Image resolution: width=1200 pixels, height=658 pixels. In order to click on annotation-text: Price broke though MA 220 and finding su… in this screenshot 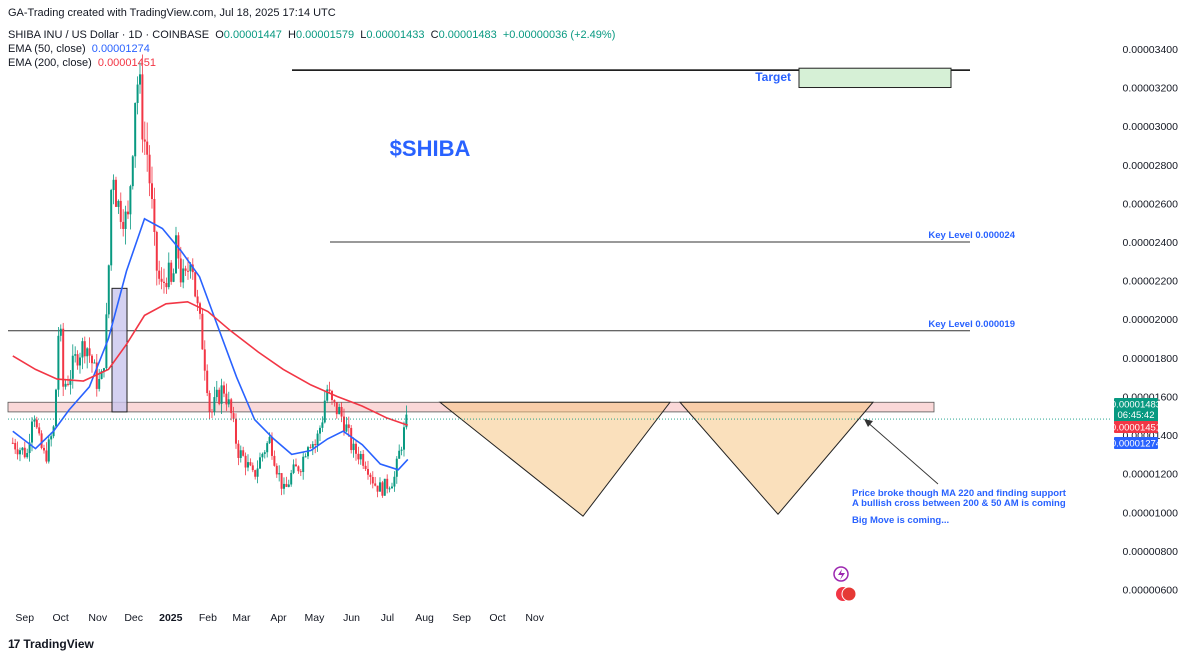, I will do `click(959, 493)`.